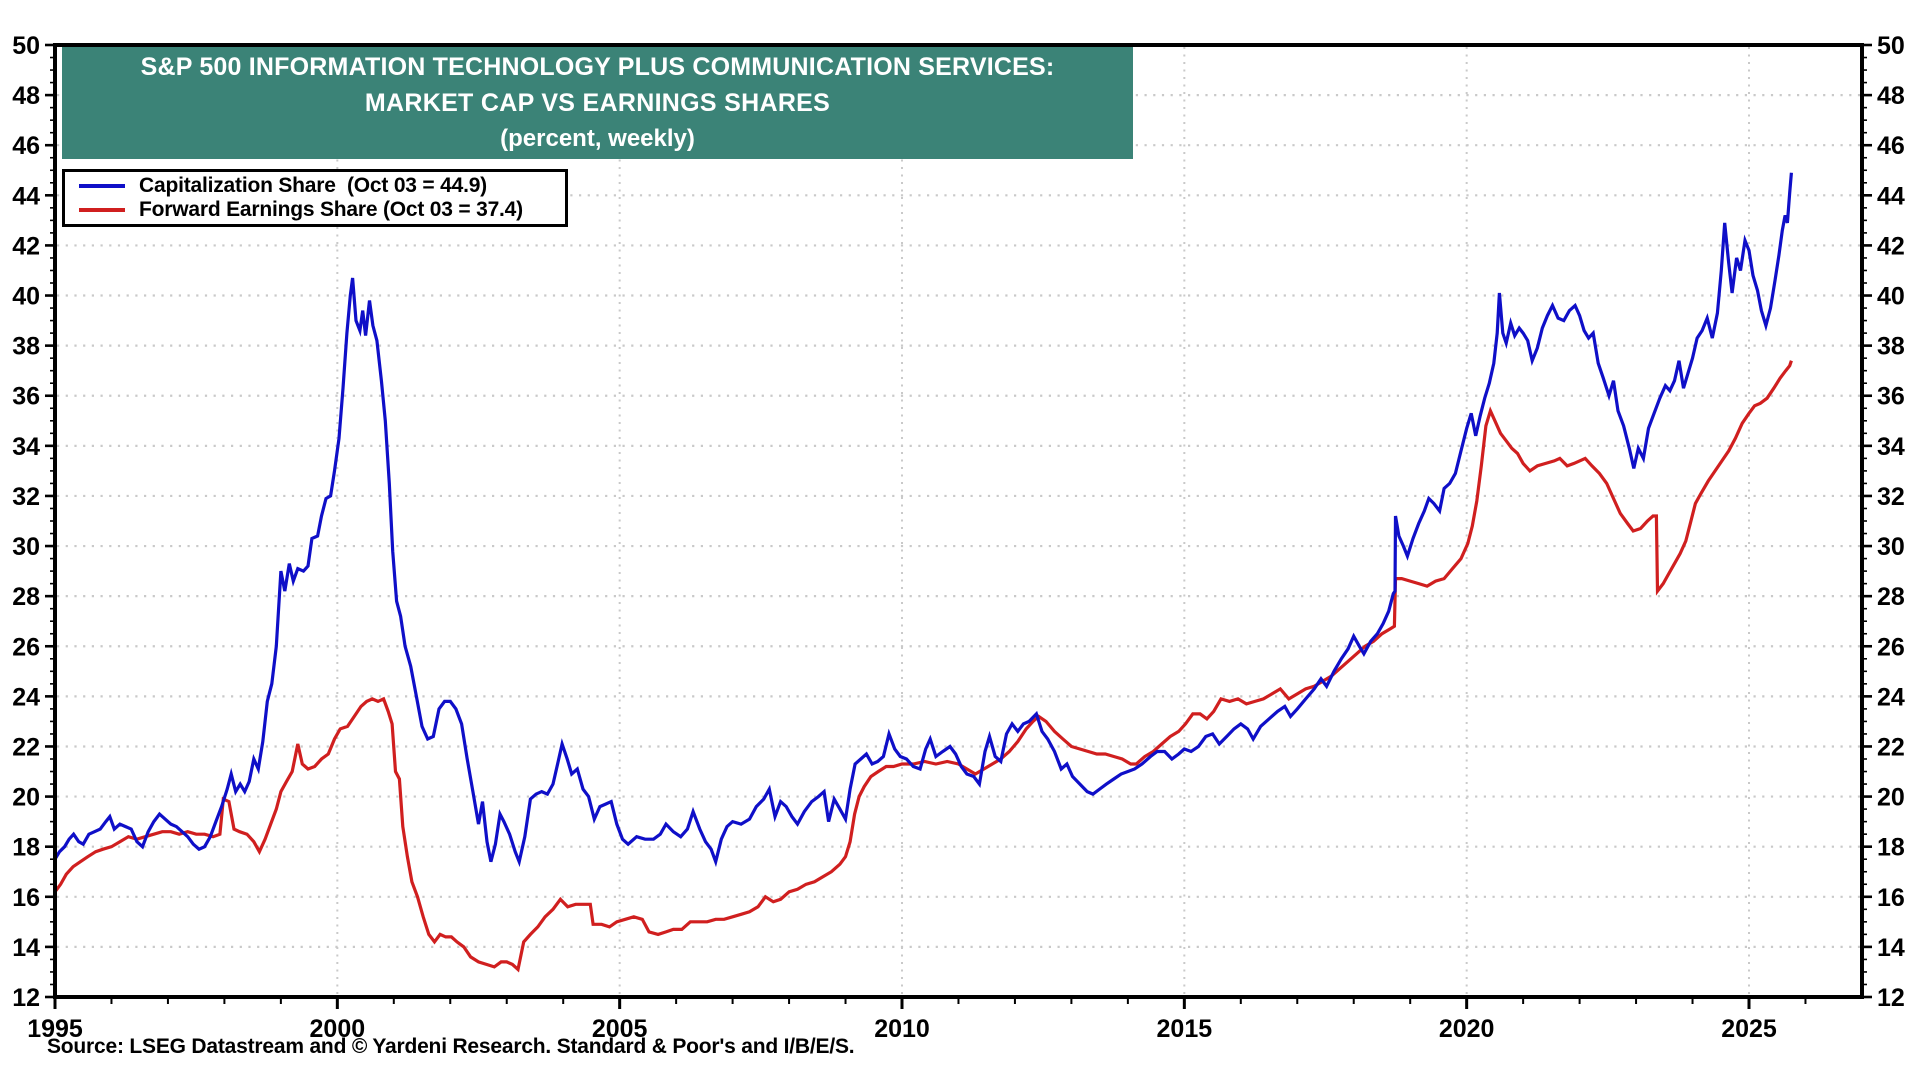 The height and width of the screenshot is (1080, 1920). I want to click on y-axis-label-right: 36, so click(1891, 397).